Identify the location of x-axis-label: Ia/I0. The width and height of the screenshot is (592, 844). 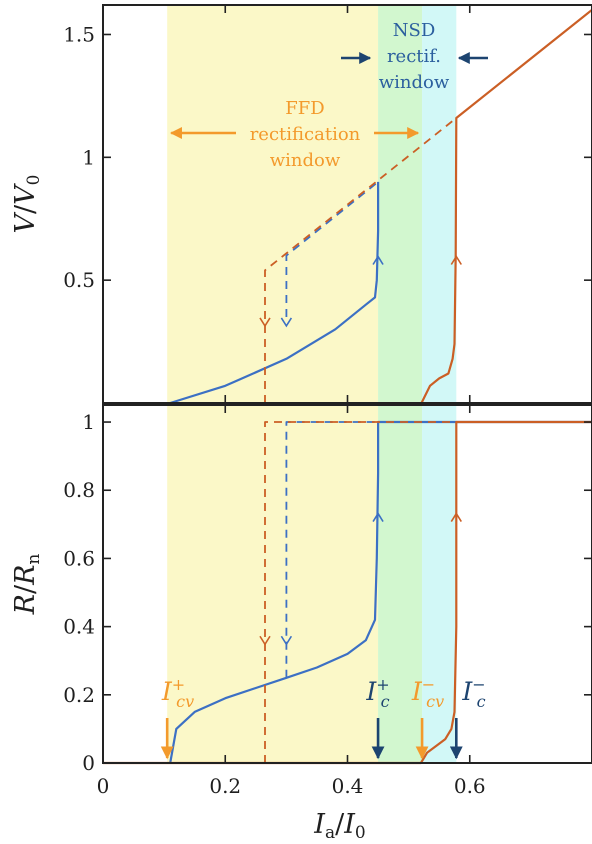
(339, 826).